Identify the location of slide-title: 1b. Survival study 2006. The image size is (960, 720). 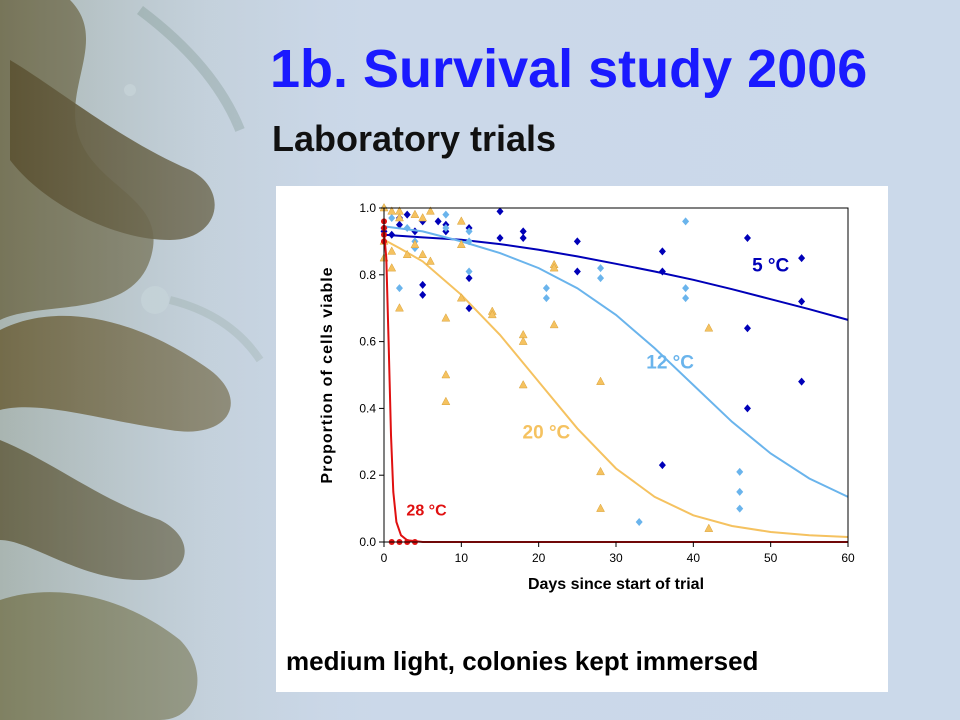
(569, 69).